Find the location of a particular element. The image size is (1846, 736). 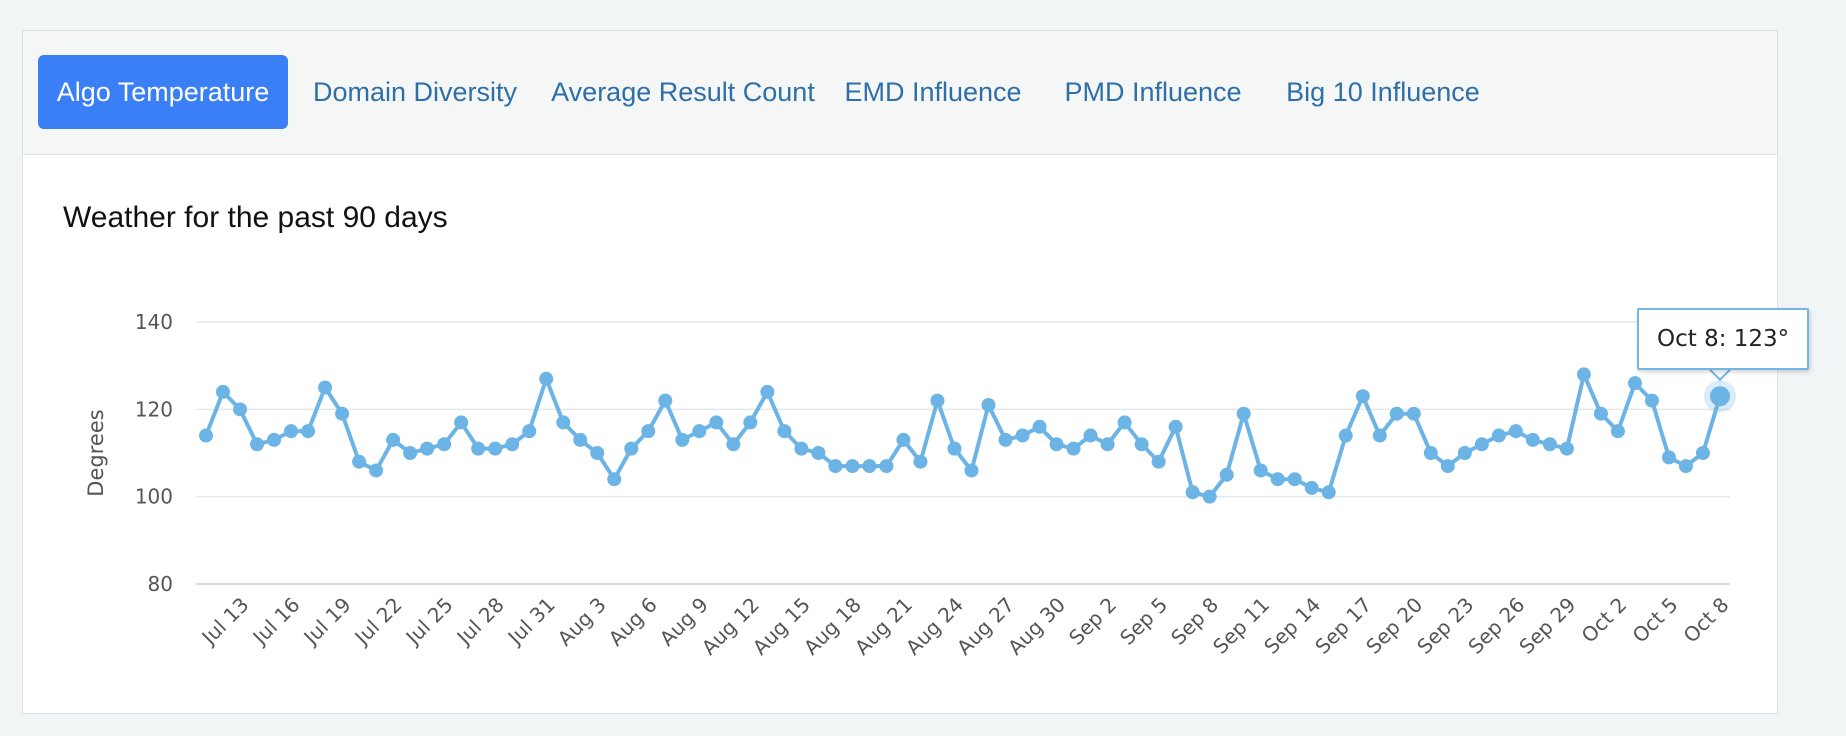

tab-algo-temperature: Algo Temperature is located at coordinates (163, 92).